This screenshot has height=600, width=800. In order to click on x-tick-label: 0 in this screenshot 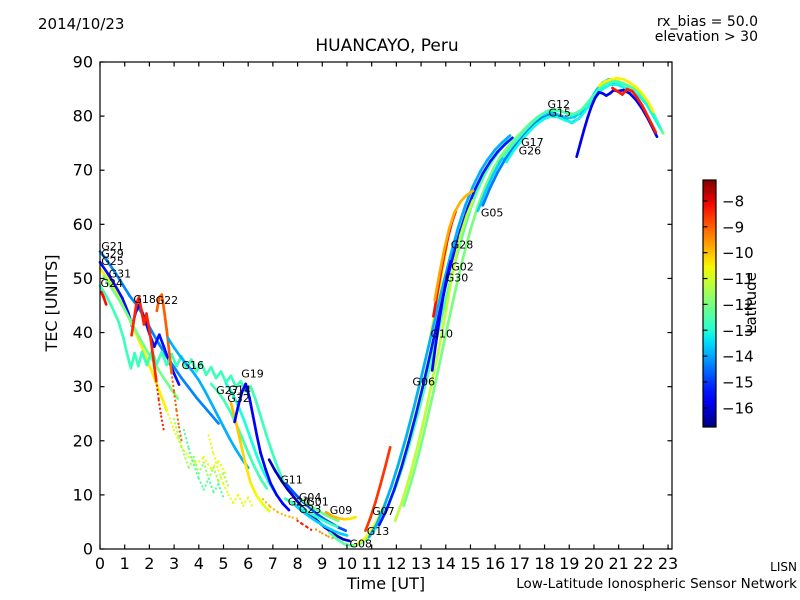, I will do `click(100, 563)`.